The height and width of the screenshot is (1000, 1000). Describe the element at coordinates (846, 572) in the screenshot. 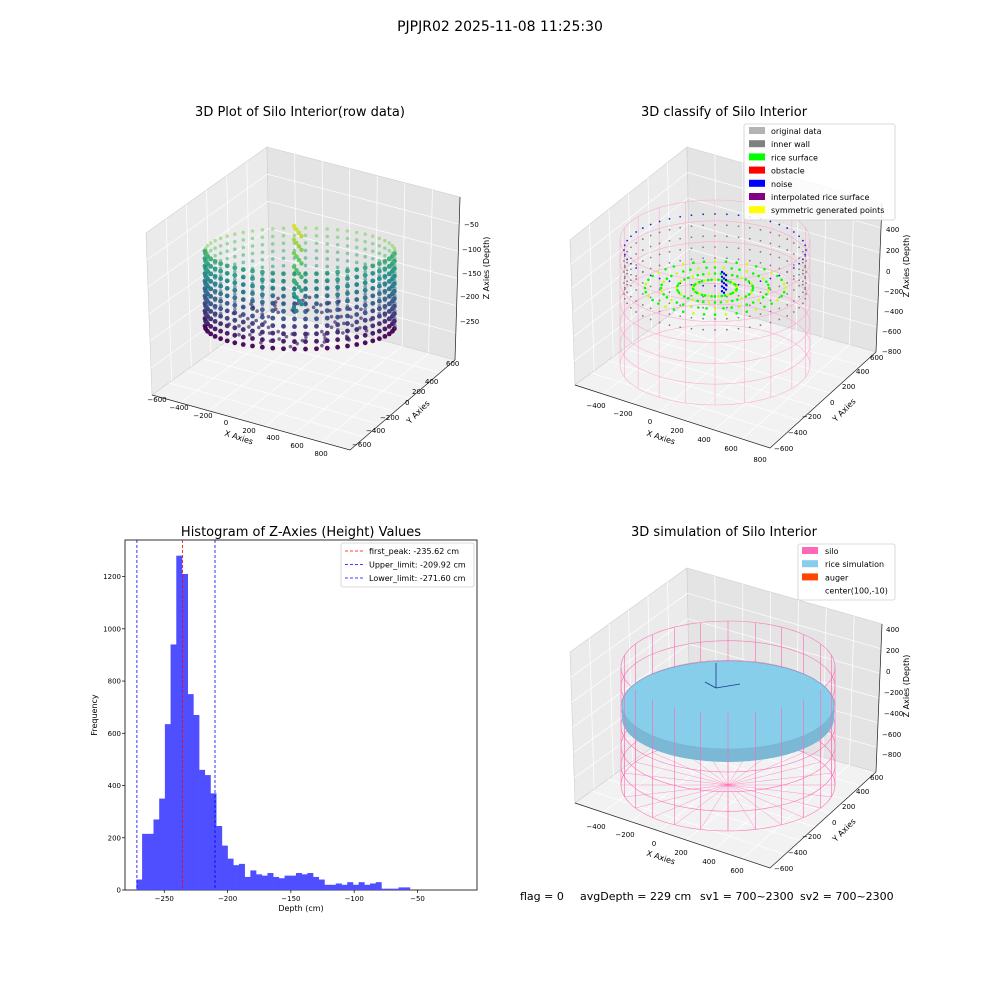

I see `simulation-legend: silo rice simulation auger center(100,-10)` at that location.